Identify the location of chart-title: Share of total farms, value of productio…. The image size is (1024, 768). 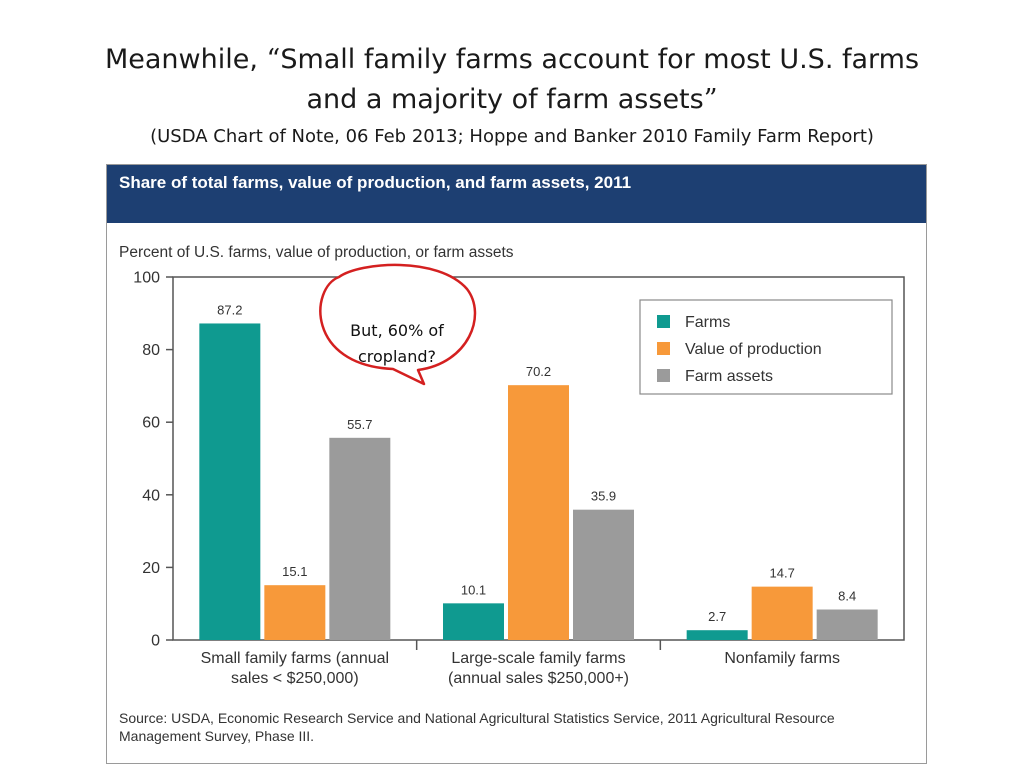
(375, 182).